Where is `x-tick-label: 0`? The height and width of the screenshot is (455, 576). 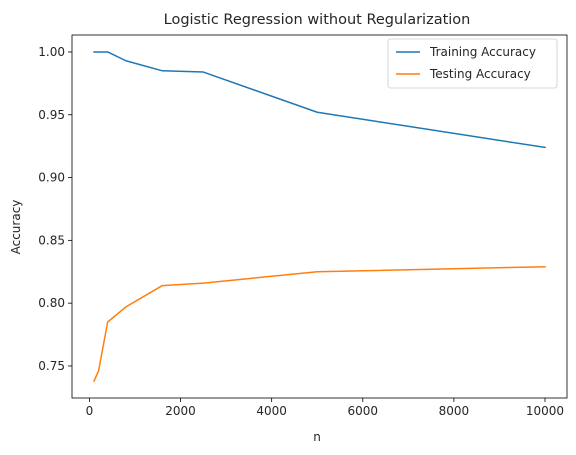 x-tick-label: 0 is located at coordinates (90, 411).